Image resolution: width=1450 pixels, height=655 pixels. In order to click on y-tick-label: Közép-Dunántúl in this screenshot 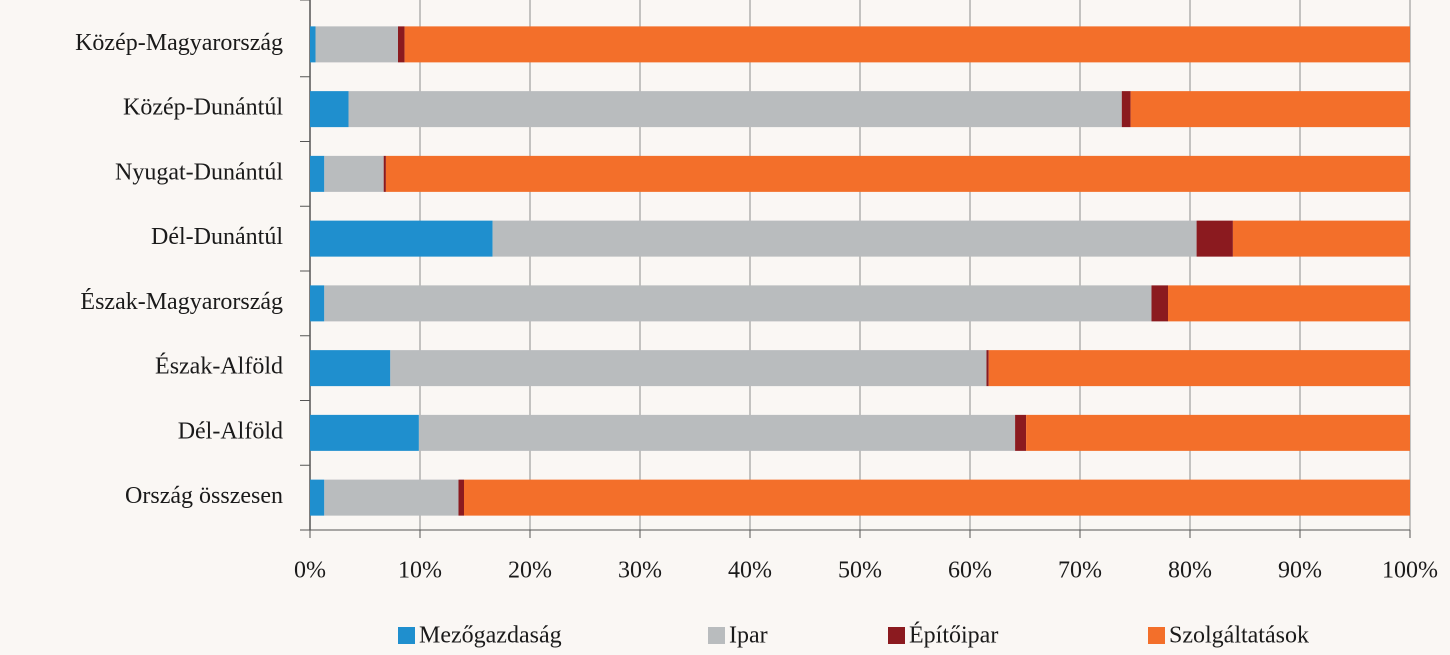, I will do `click(203, 108)`.